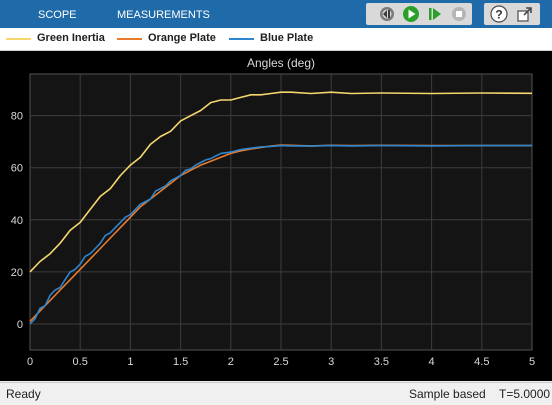 This screenshot has width=552, height=405. Describe the element at coordinates (182, 38) in the screenshot. I see `legend-label: Orange Plate` at that location.